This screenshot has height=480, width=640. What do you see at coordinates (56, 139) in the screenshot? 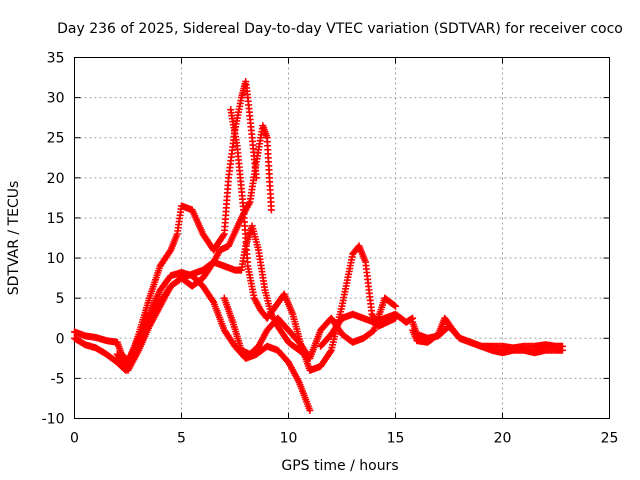
I see `y-tick-label: 25` at bounding box center [56, 139].